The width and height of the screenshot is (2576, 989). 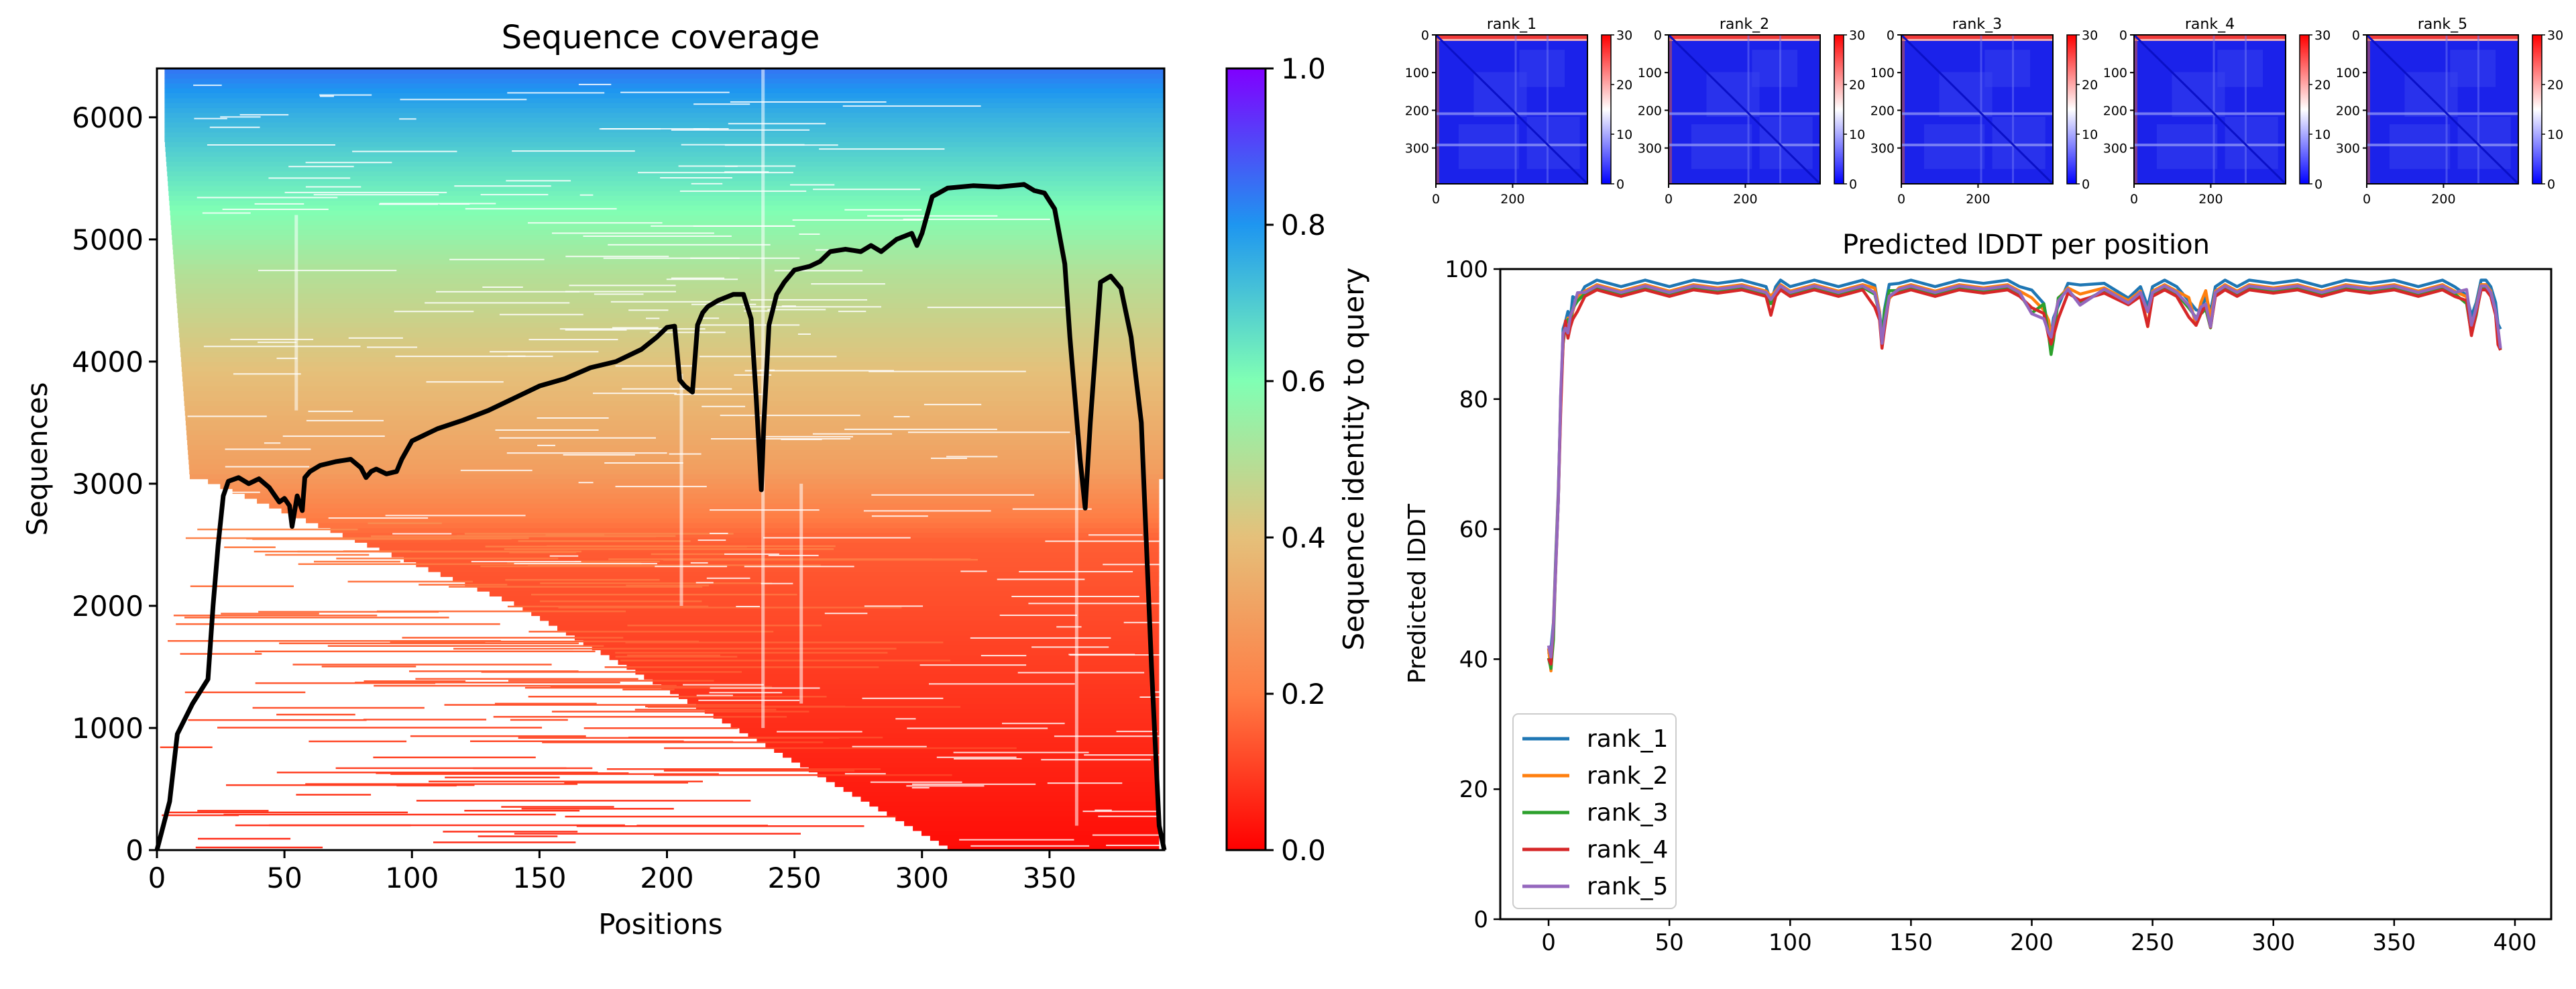 What do you see at coordinates (2356, 35) in the screenshot?
I see `pae-y-tick-label: 0` at bounding box center [2356, 35].